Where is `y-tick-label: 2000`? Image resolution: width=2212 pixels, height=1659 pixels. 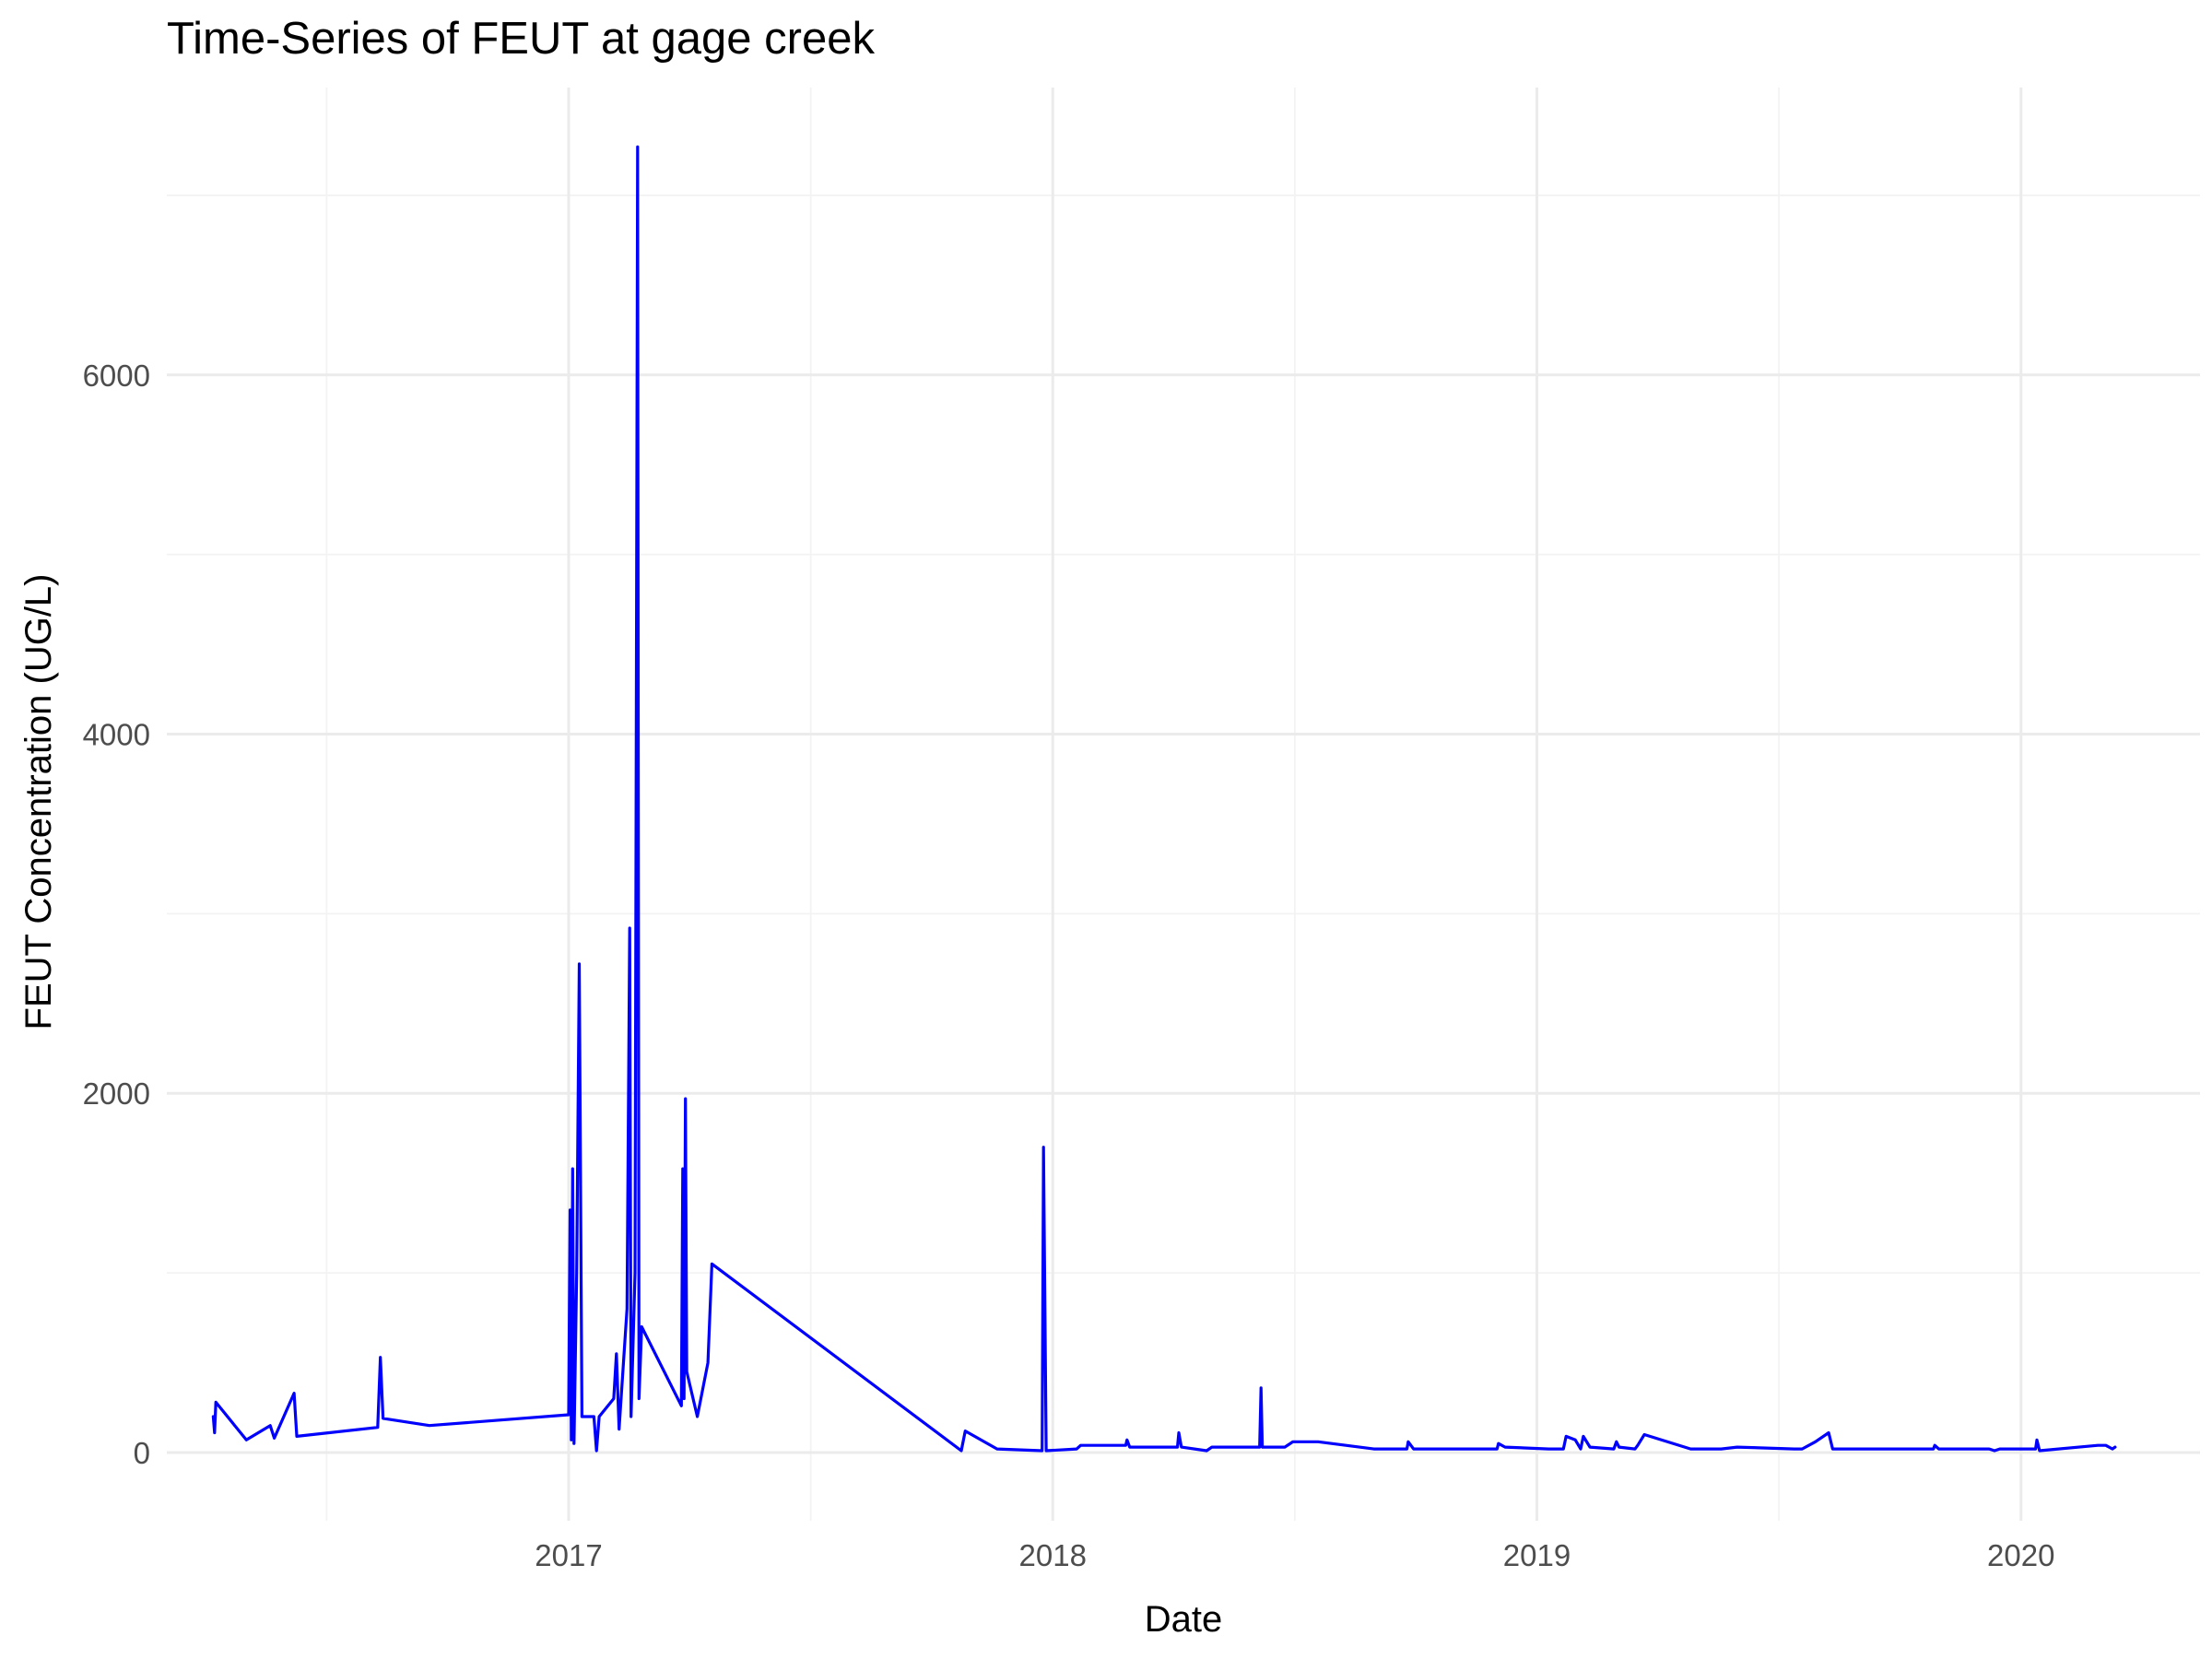 y-tick-label: 2000 is located at coordinates (116, 1094).